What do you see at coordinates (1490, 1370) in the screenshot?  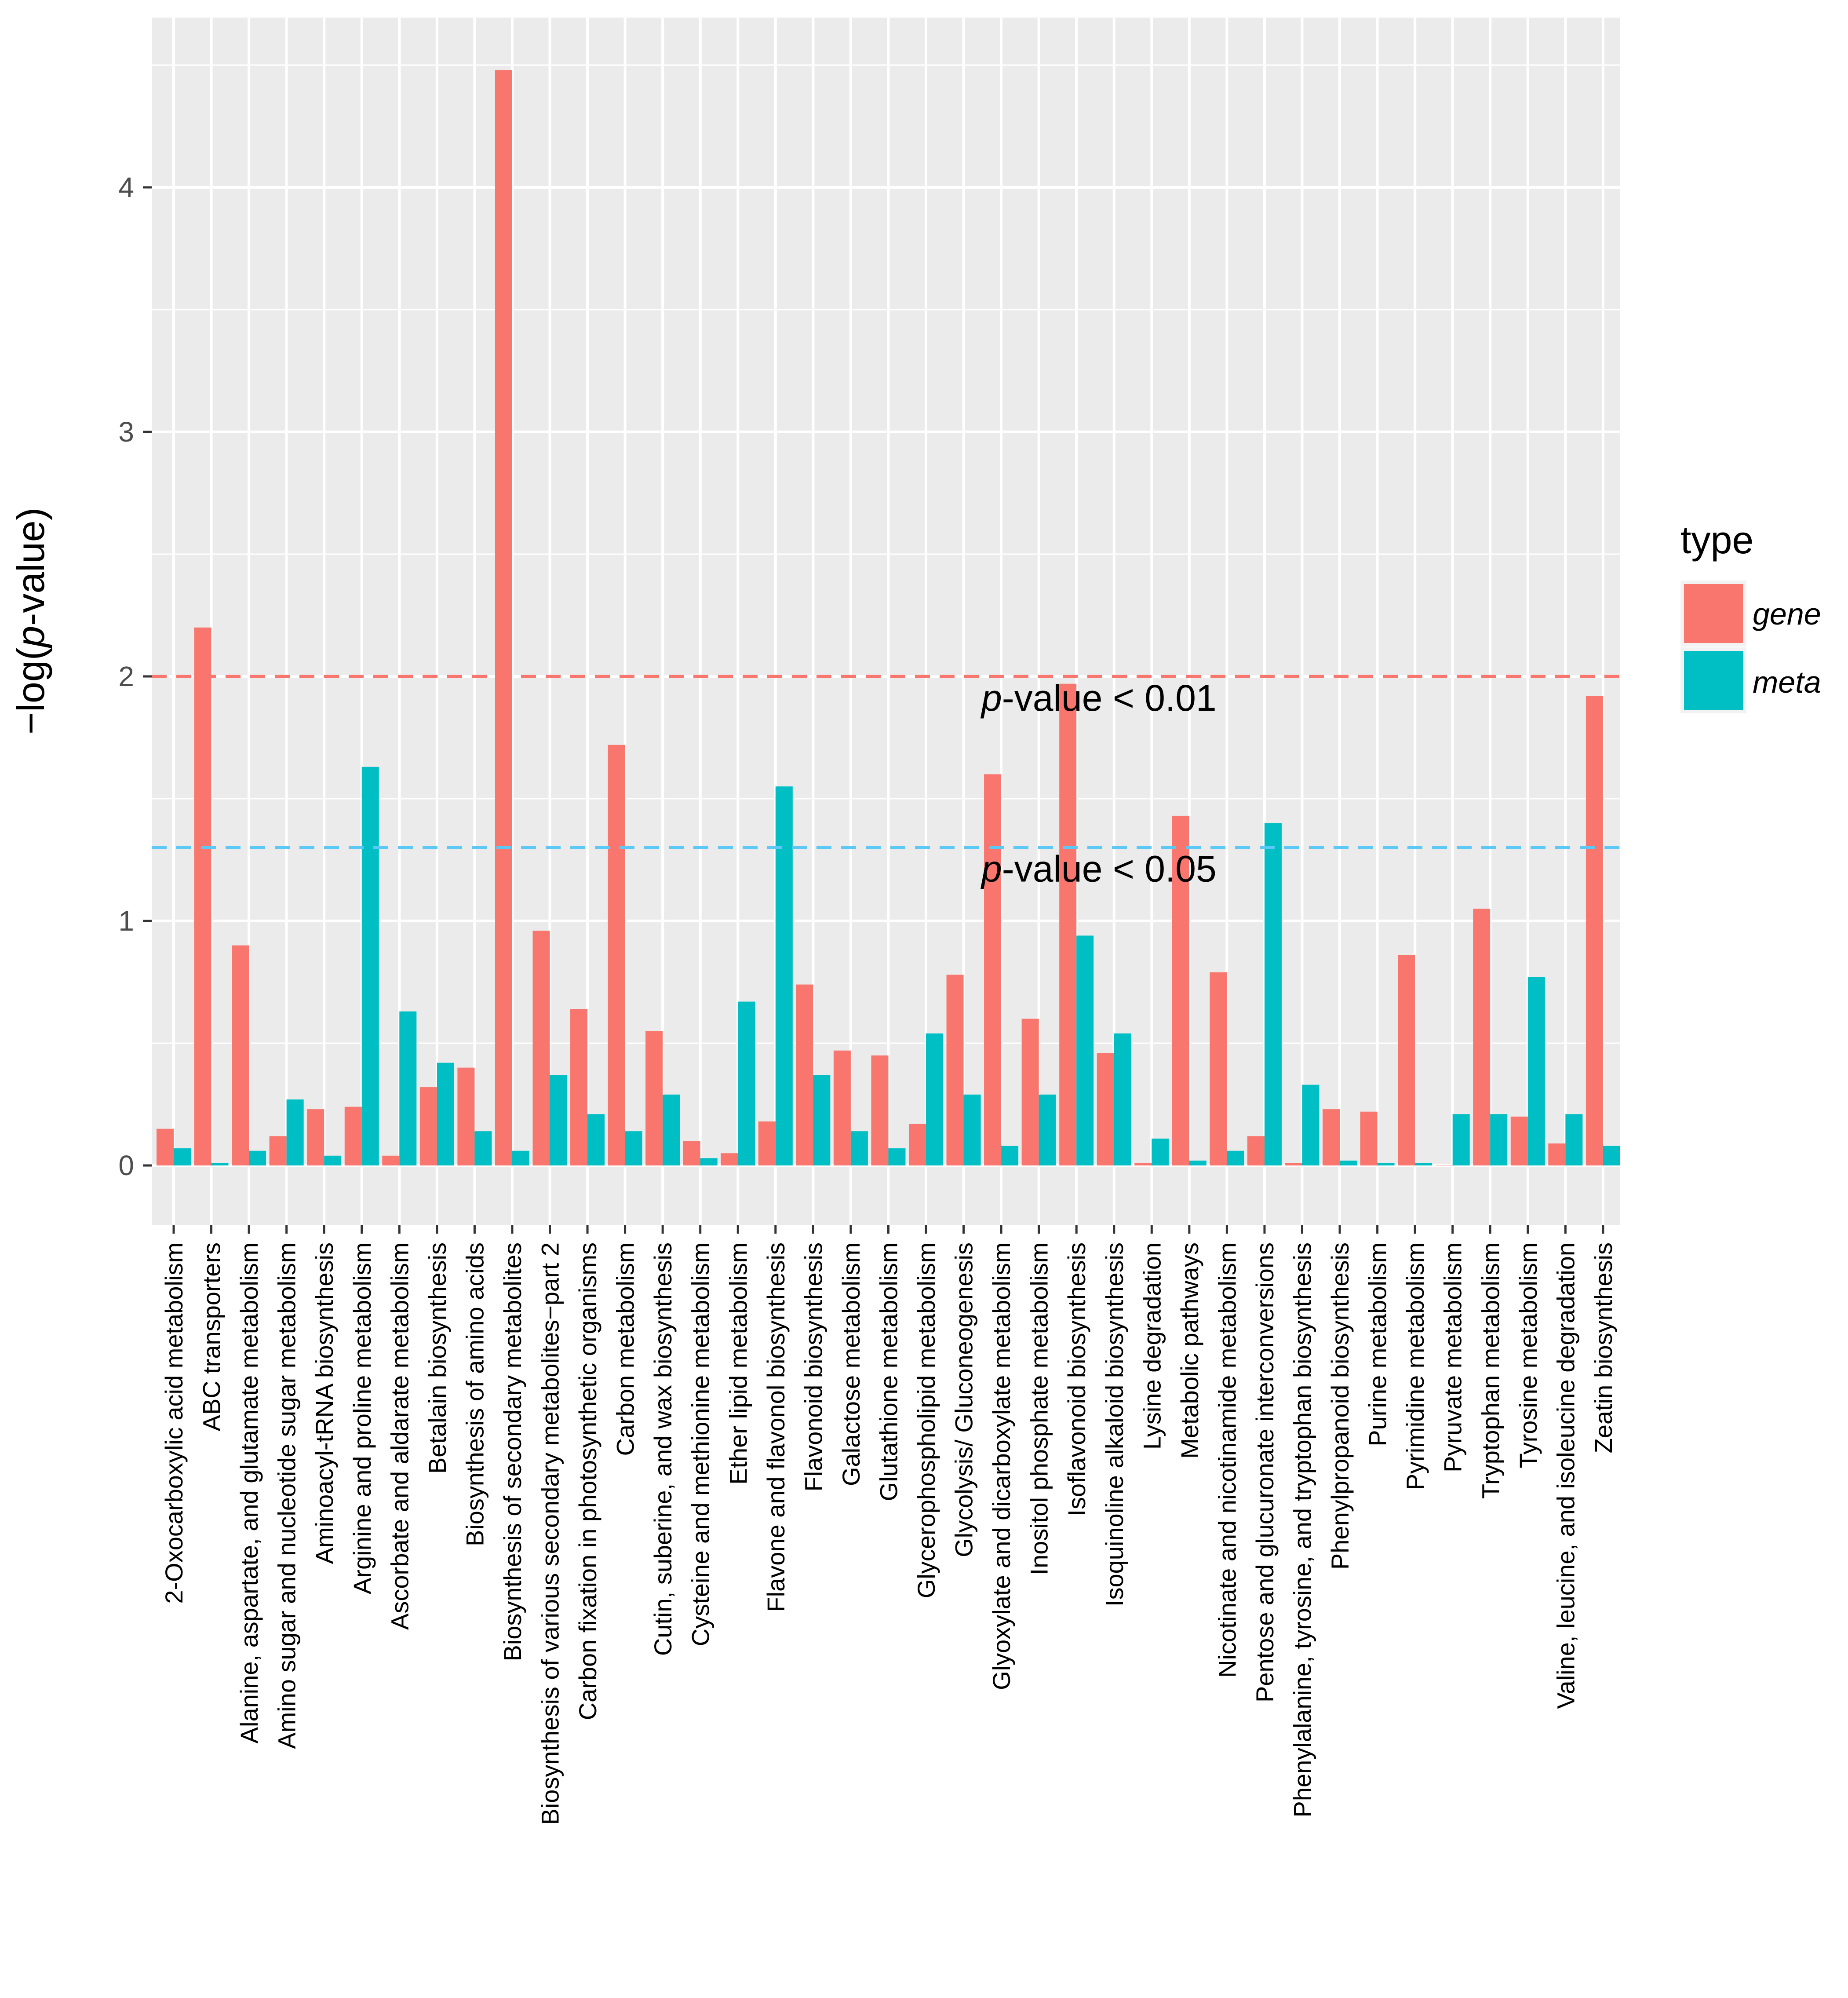 I see `x-tick-label: Tryptophan metabolism` at bounding box center [1490, 1370].